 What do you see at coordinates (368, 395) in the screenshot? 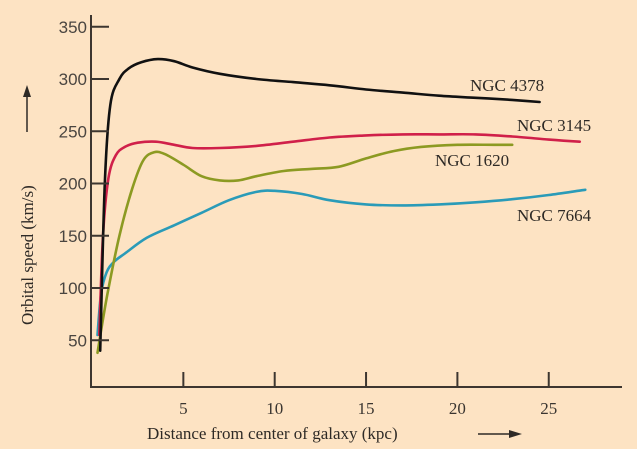
I see `x-ticks: 5 10 15 20 25` at bounding box center [368, 395].